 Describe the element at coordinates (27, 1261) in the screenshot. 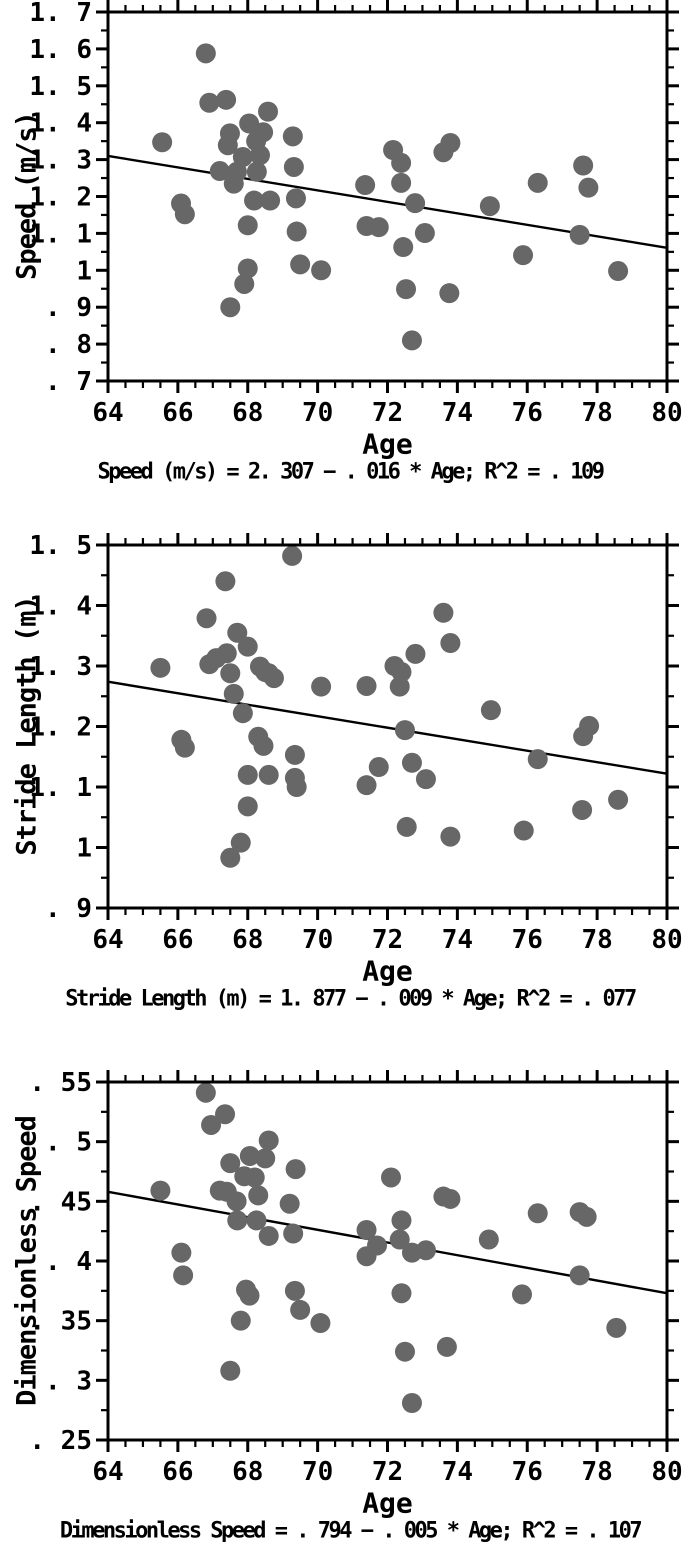

I see `y-axis-title-dimensionless-speed: Dimensionless Speed` at that location.